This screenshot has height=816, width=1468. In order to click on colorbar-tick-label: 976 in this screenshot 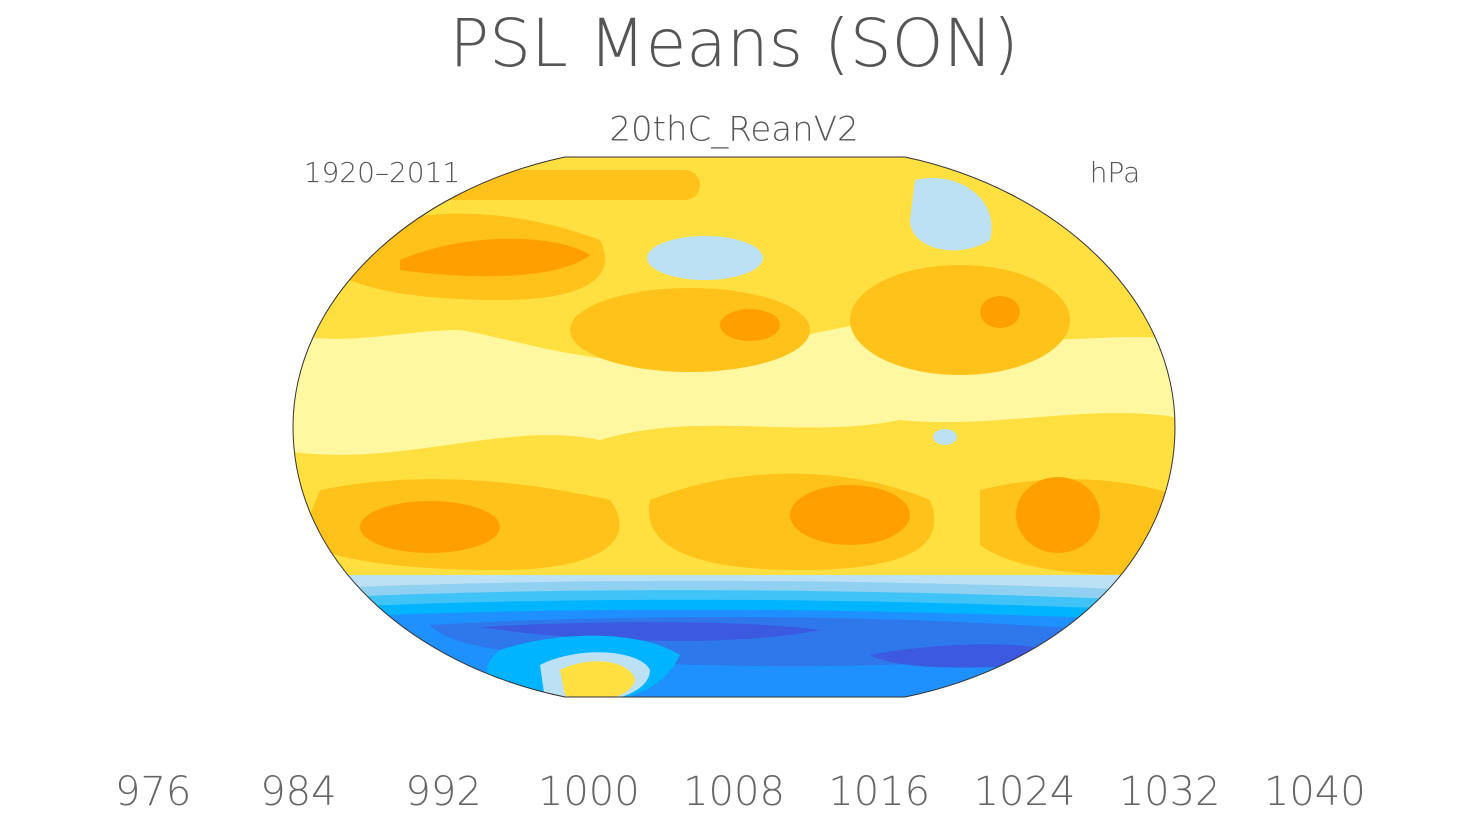, I will do `click(153, 792)`.